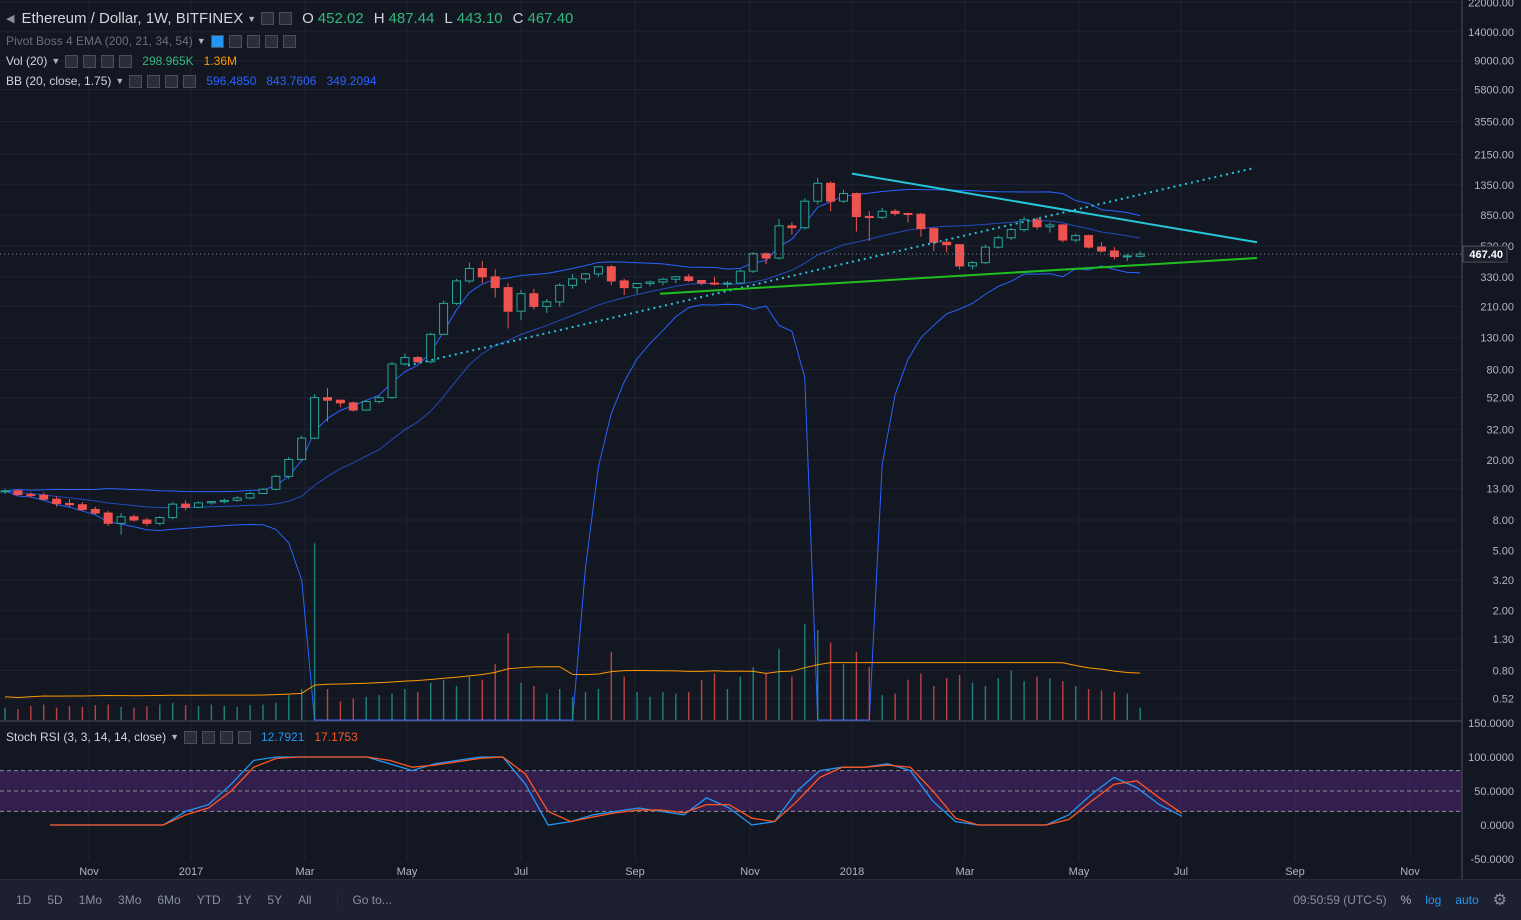 The height and width of the screenshot is (920, 1521). Describe the element at coordinates (1433, 900) in the screenshot. I see `log-toggle: log` at that location.